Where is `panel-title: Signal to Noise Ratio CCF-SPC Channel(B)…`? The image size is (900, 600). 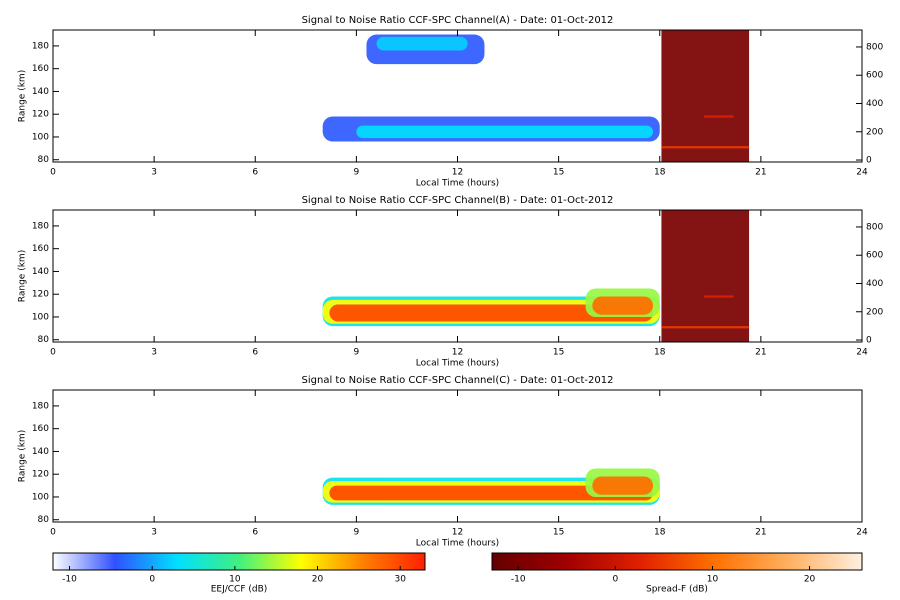 panel-title: Signal to Noise Ratio CCF-SPC Channel(B)… is located at coordinates (458, 200).